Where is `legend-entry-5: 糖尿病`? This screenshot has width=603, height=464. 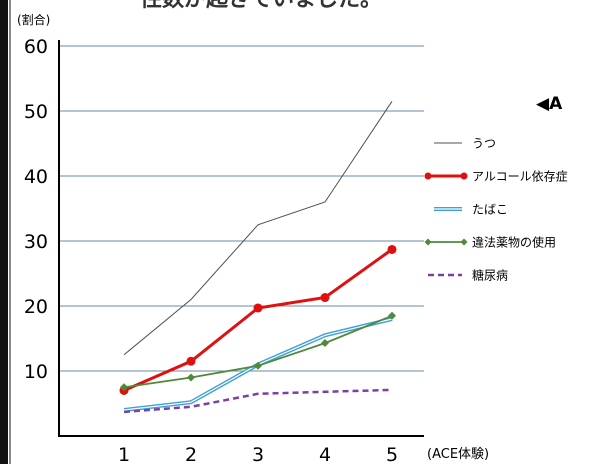 legend-entry-5: 糖尿病 is located at coordinates (468, 275).